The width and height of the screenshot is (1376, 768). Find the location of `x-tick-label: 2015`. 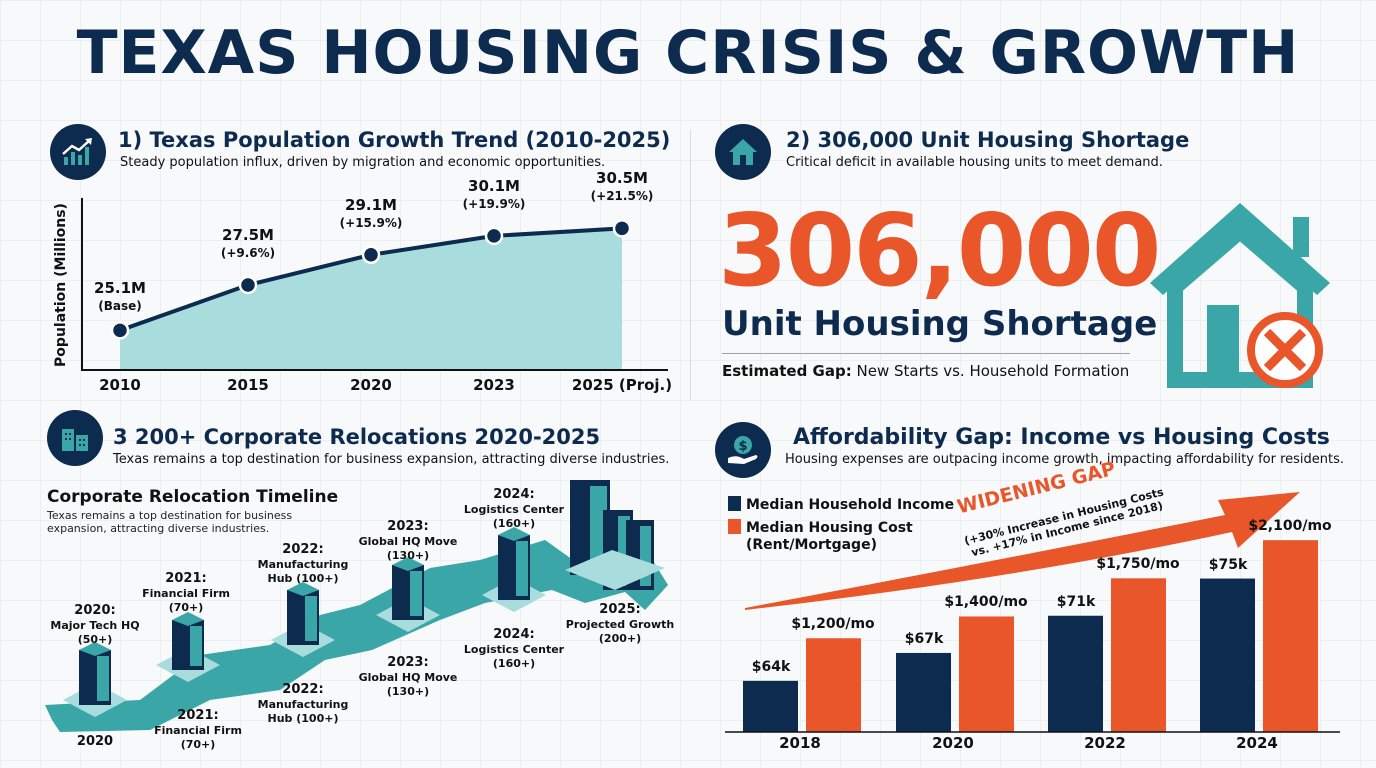

x-tick-label: 2015 is located at coordinates (248, 385).